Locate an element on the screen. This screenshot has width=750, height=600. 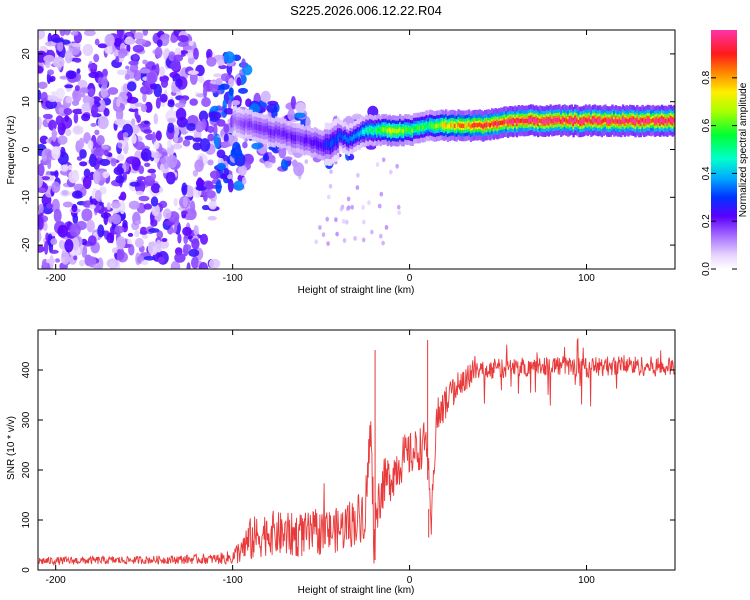
y-tick-label: 200 is located at coordinates (26, 469).